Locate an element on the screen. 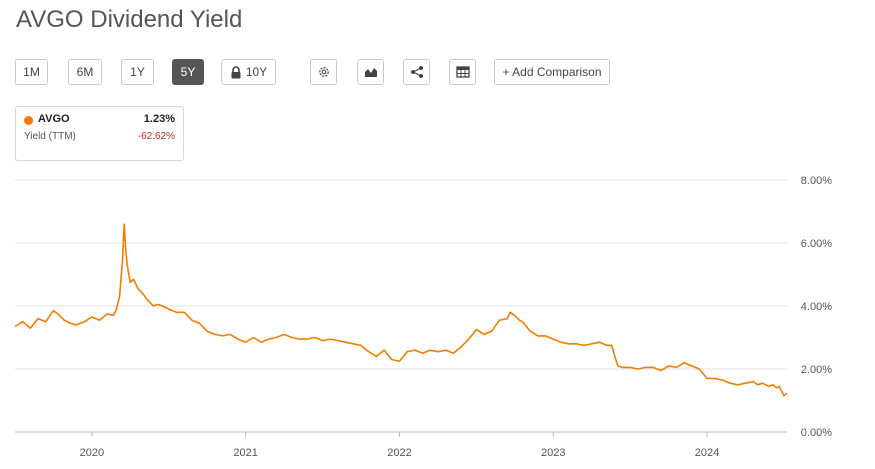  y-tick-label: 4.00% is located at coordinates (816, 307).